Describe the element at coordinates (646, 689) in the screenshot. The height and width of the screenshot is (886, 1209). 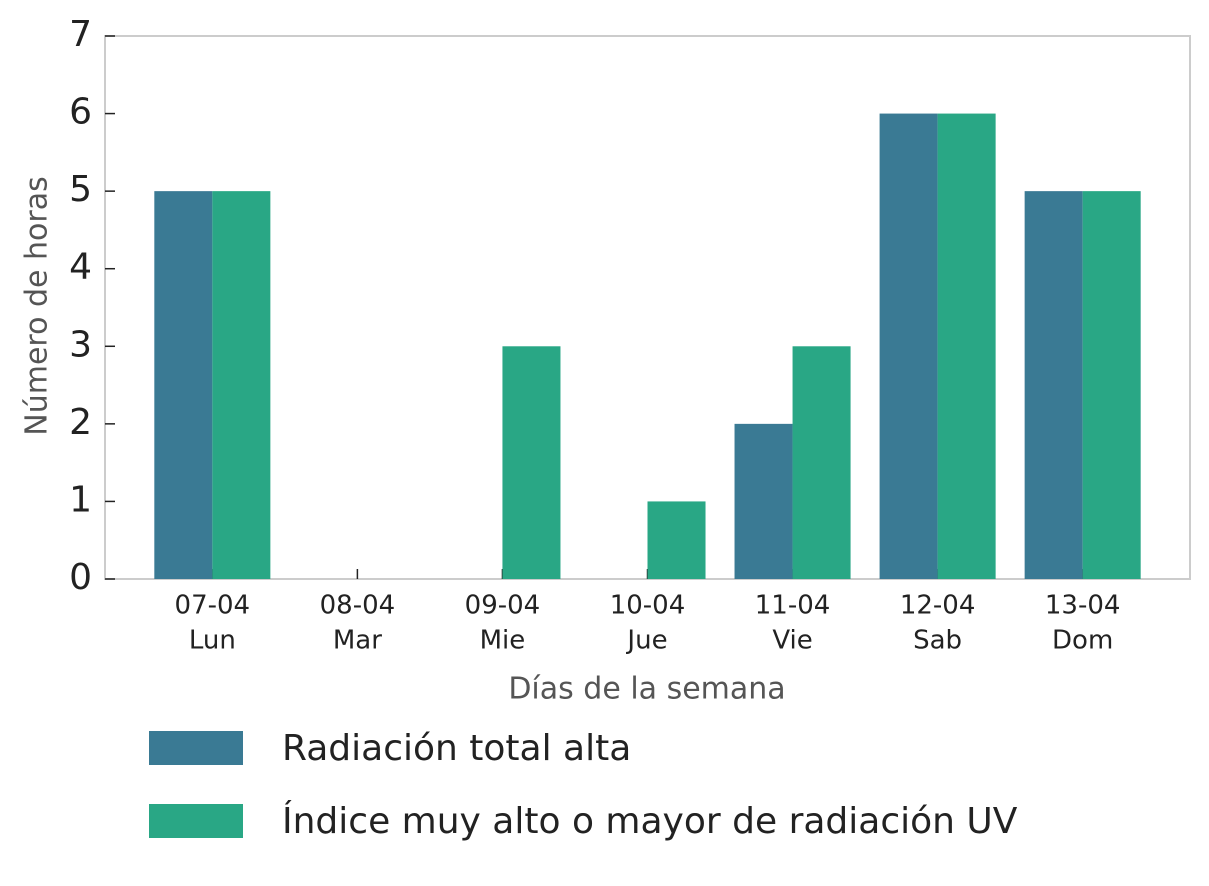
I see `x-axis-label: Días de la semana` at that location.